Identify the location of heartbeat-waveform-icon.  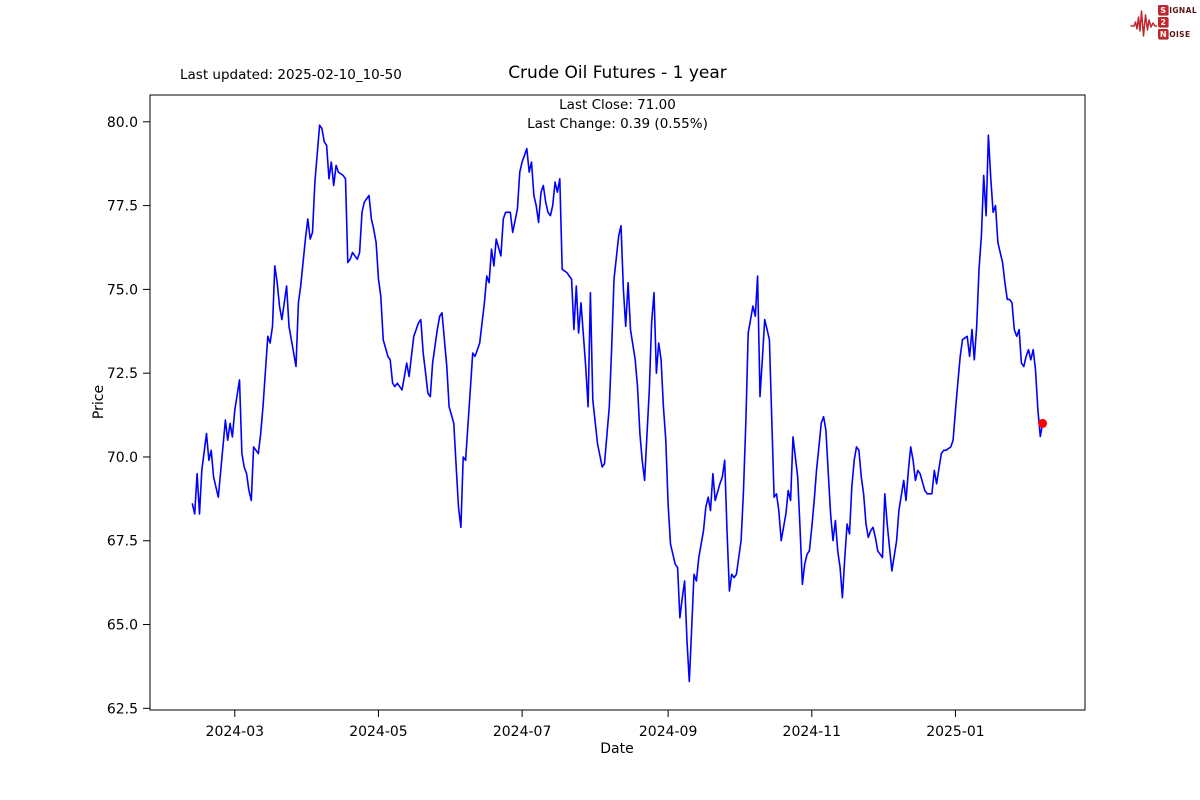
(1144, 23).